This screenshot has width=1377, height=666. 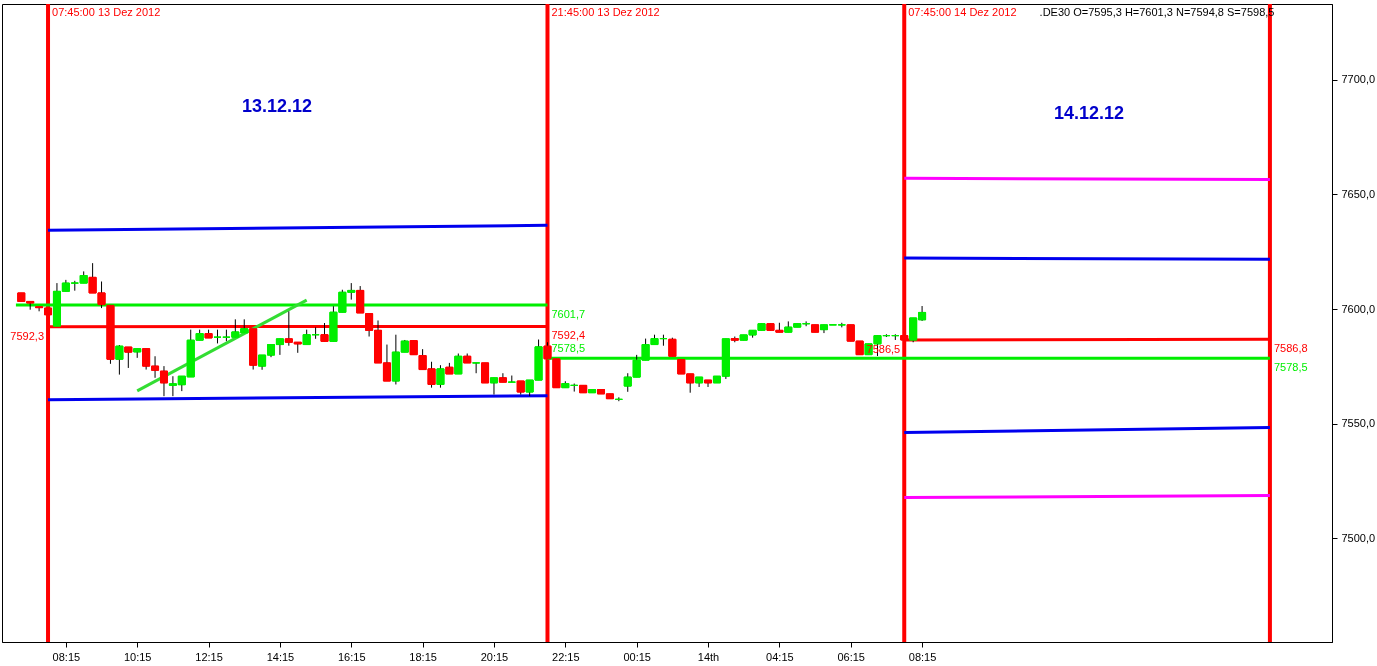 I want to click on x-tick-label: 12:15, so click(x=209, y=656).